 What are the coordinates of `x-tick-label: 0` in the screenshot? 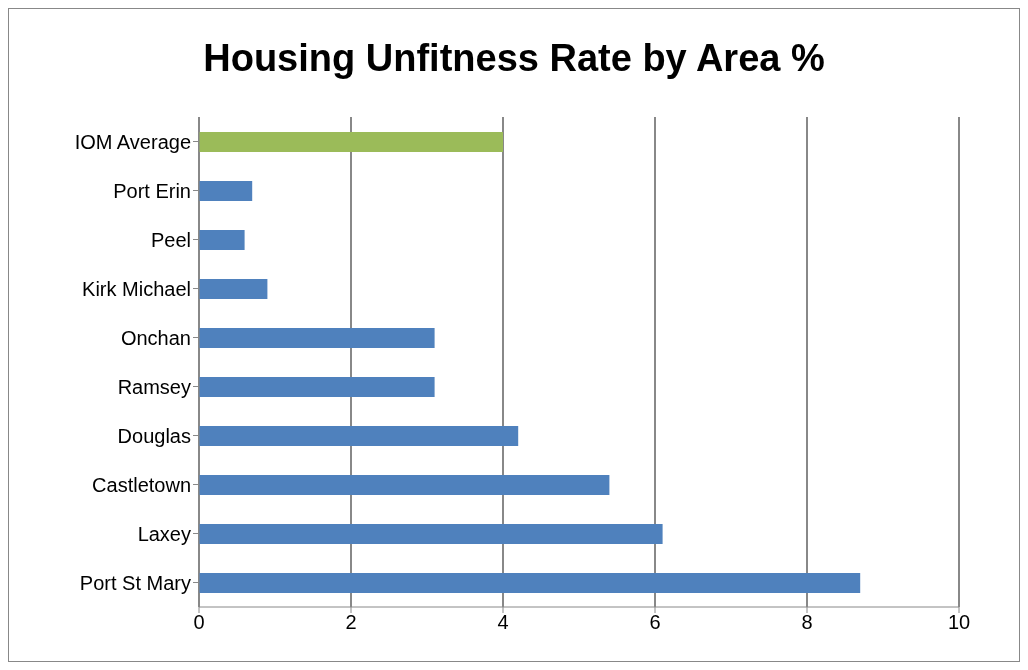 It's located at (199, 622).